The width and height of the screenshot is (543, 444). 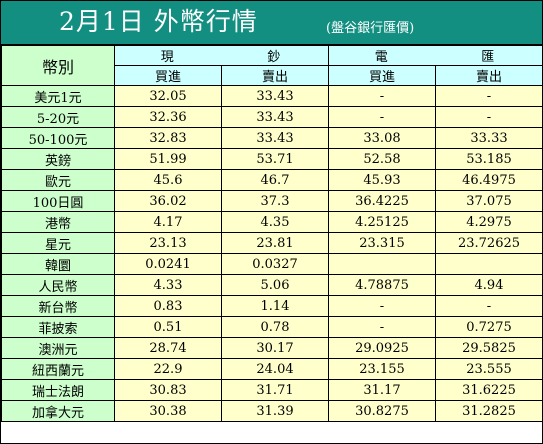 I want to click on cash-buy-value: 32.05, so click(x=168, y=96).